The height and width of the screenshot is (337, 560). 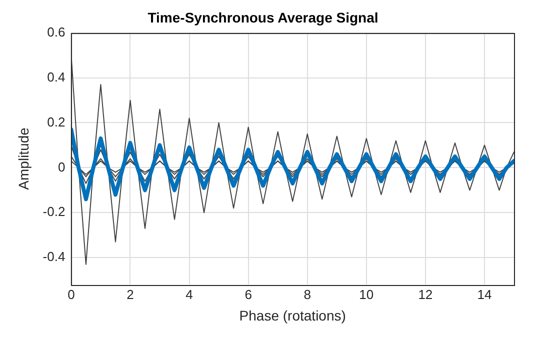 I want to click on y-tick-label: -0.2, so click(x=54, y=212).